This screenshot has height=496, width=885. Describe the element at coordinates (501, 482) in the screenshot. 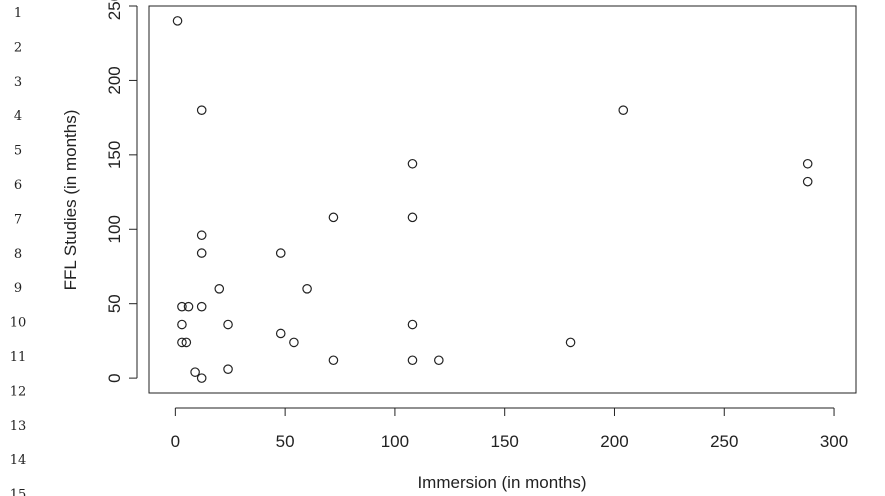

I see `x-axis-title: Immersion (in months)` at that location.